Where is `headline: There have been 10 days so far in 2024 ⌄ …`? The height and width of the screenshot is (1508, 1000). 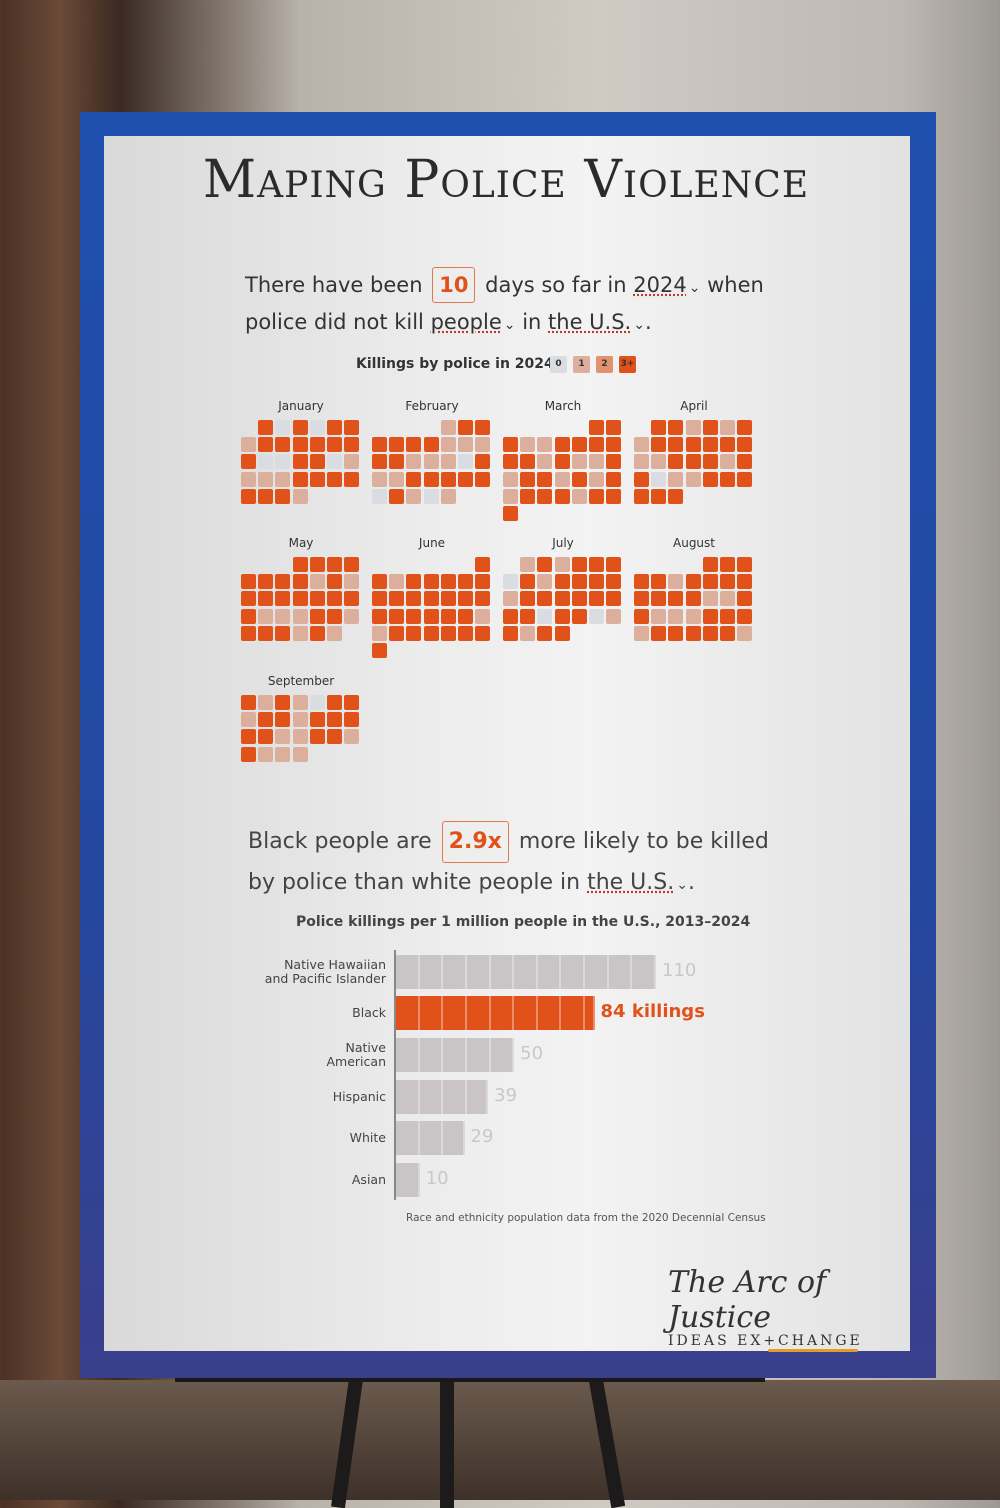 headline: There have been 10 days so far in 2024 ⌄ … is located at coordinates (504, 304).